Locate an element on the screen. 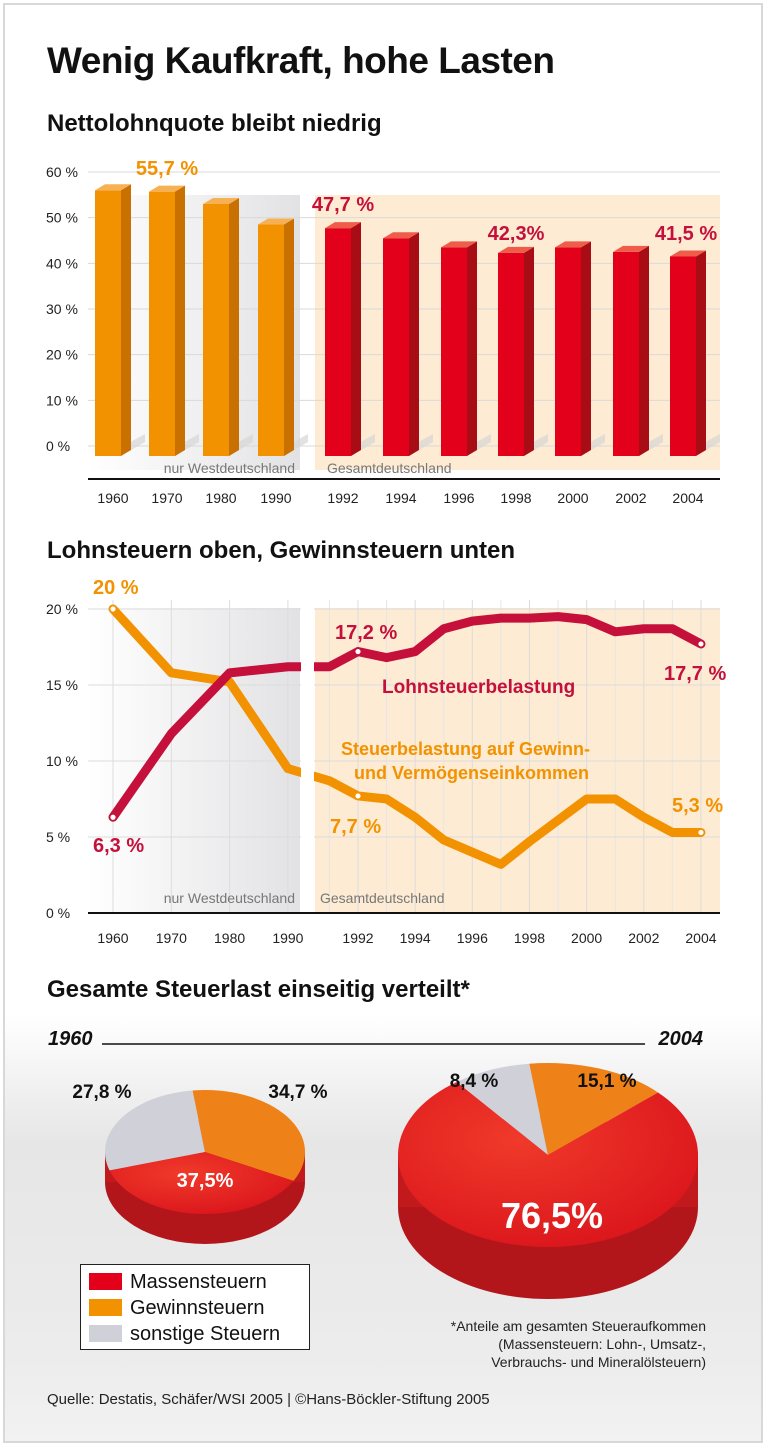 The height and width of the screenshot is (1448, 768). legend-item-sonstige: sonstige Steuern is located at coordinates (184, 1334).